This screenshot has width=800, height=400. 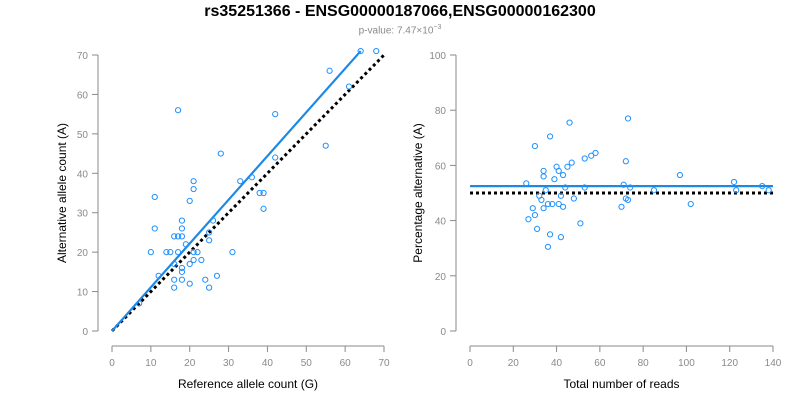 What do you see at coordinates (307, 363) in the screenshot?
I see `left-x-tick-label: 50` at bounding box center [307, 363].